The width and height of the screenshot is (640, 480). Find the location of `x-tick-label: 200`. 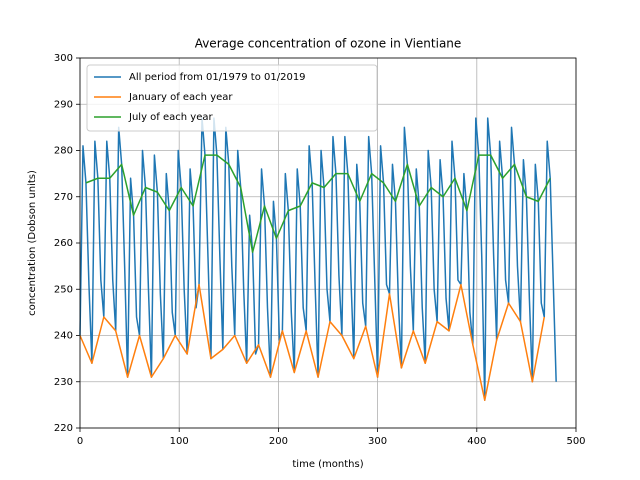

x-tick-label: 200 is located at coordinates (278, 441).